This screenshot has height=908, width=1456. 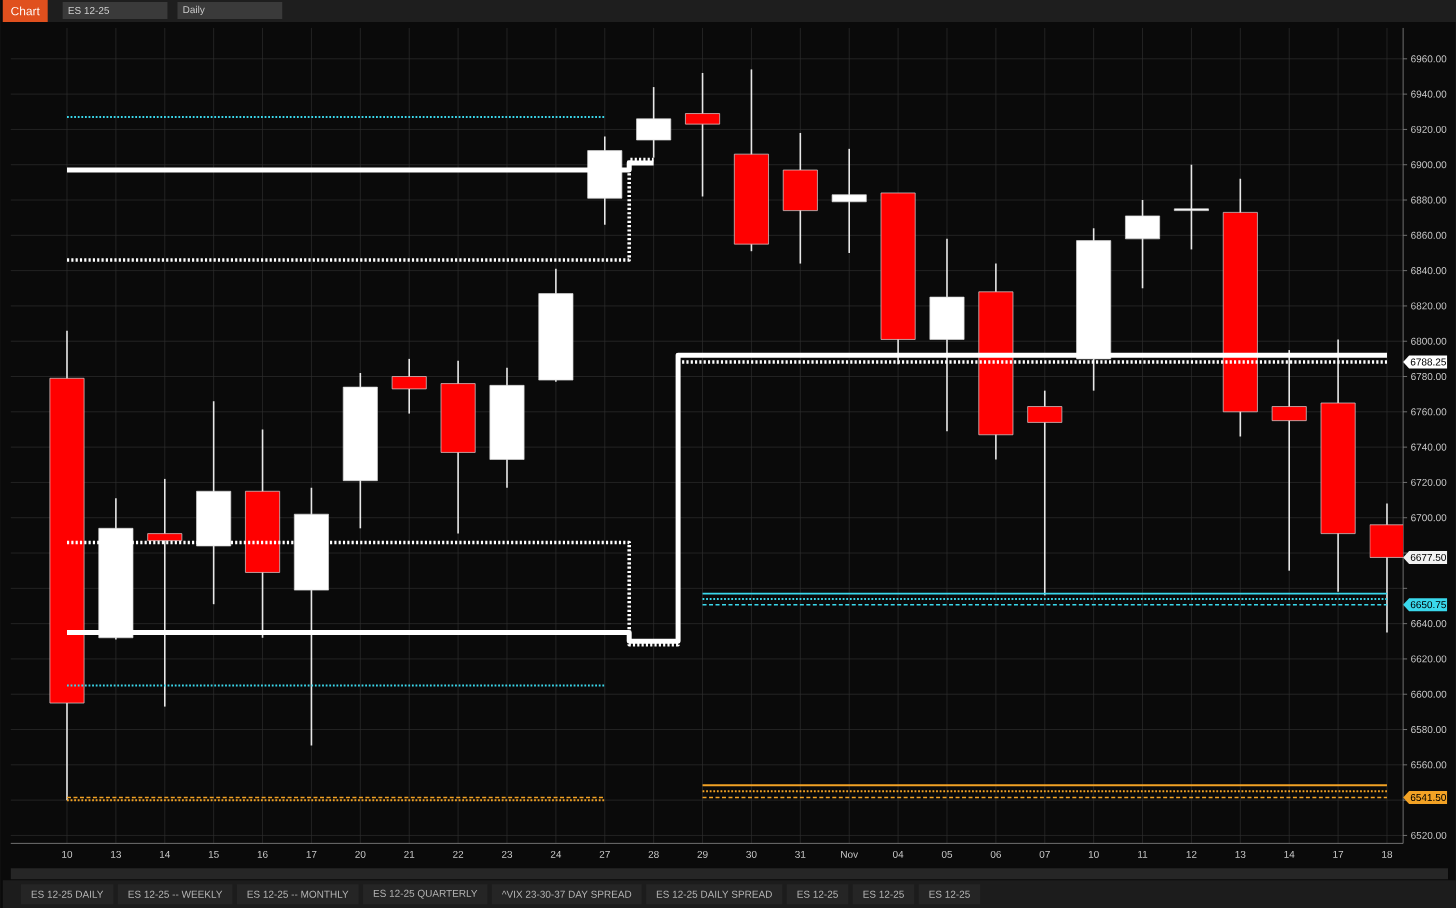 I want to click on y-tick-label: 6900.00, so click(x=1429, y=165).